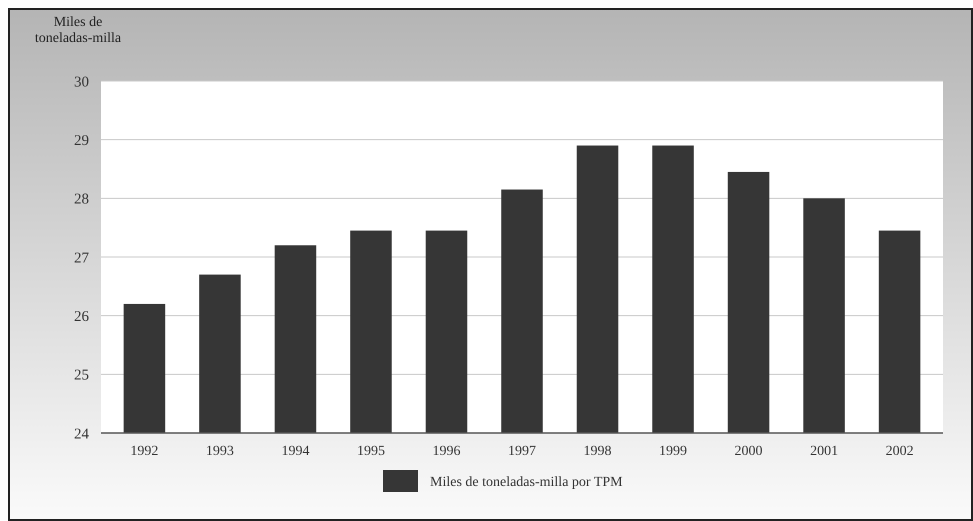 Image resolution: width=973 pixels, height=521 pixels. Describe the element at coordinates (81, 82) in the screenshot. I see `y-tick-label: 30` at that location.